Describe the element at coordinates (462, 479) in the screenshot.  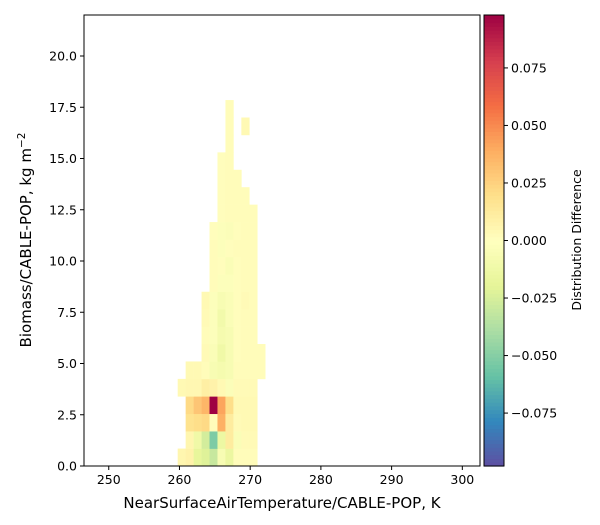
I see `x-tick-label: 300` at that location.